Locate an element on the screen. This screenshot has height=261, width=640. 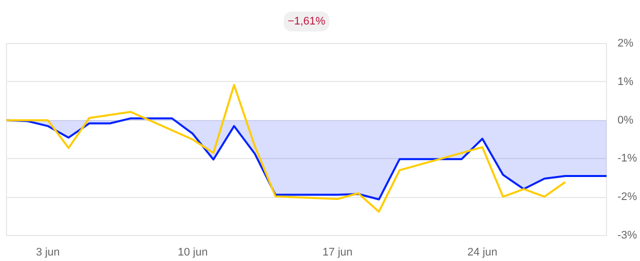
x-tick-label: 17 jun is located at coordinates (337, 252).